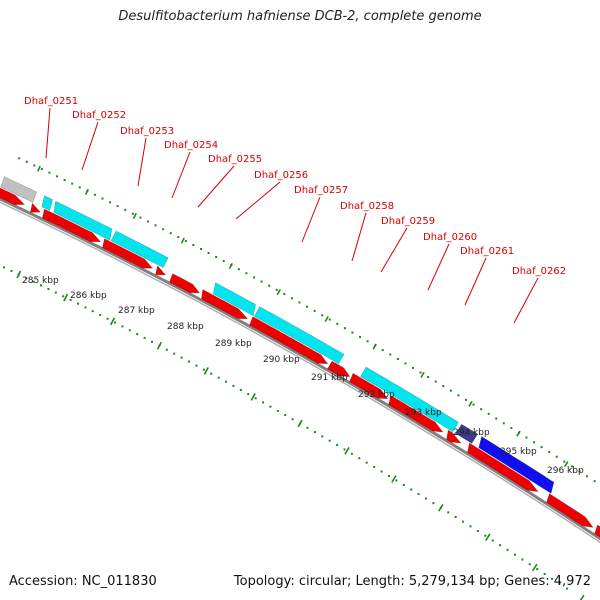 The width and height of the screenshot is (600, 600). What do you see at coordinates (376, 395) in the screenshot?
I see `tick-label: 292 kbp` at bounding box center [376, 395].